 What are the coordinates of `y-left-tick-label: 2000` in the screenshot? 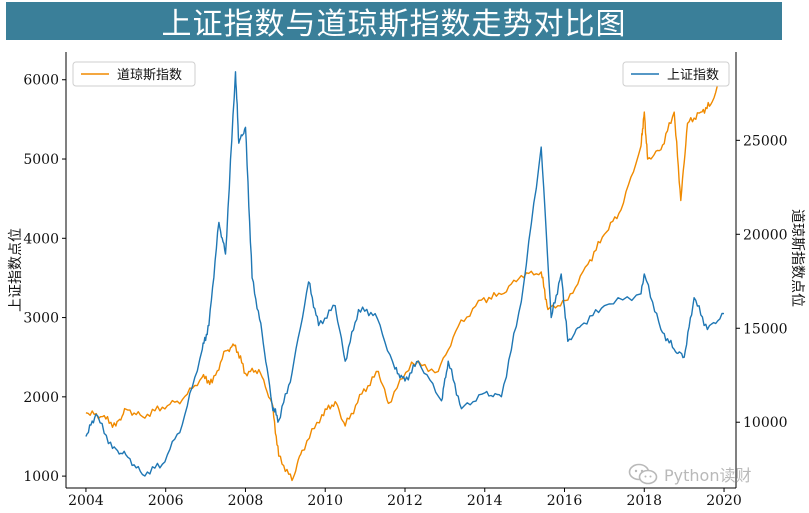 It's located at (41, 398).